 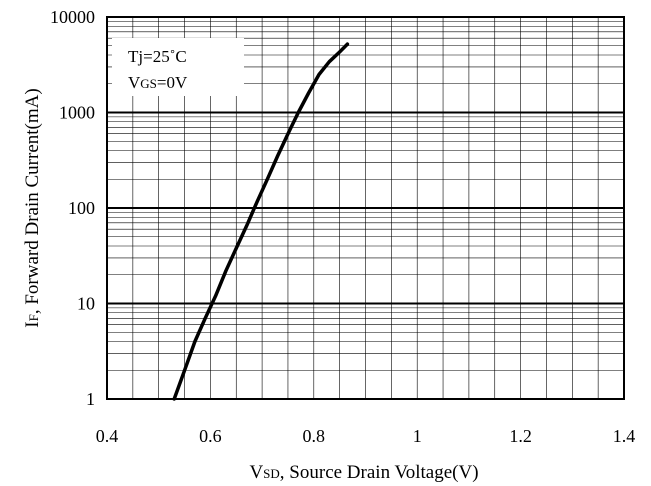 I want to click on x-tick-label: 0.8, so click(x=314, y=436).